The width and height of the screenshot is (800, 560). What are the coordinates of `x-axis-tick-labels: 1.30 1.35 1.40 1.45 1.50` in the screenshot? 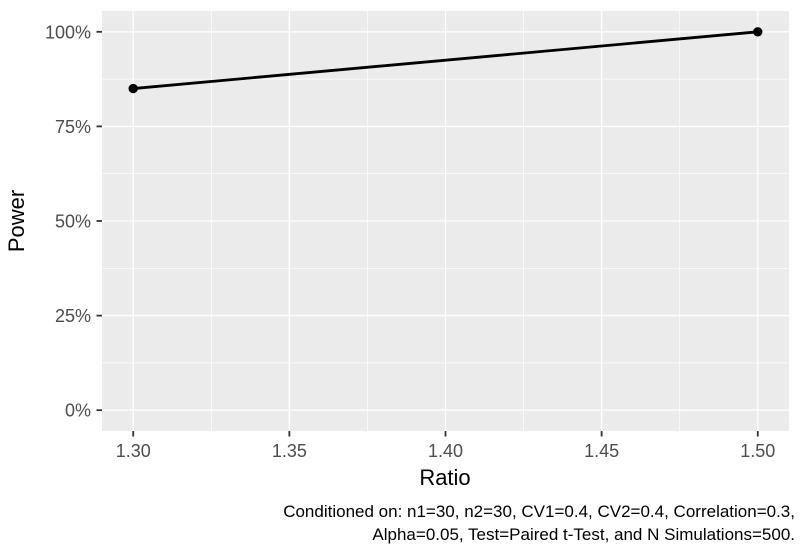 It's located at (446, 451).